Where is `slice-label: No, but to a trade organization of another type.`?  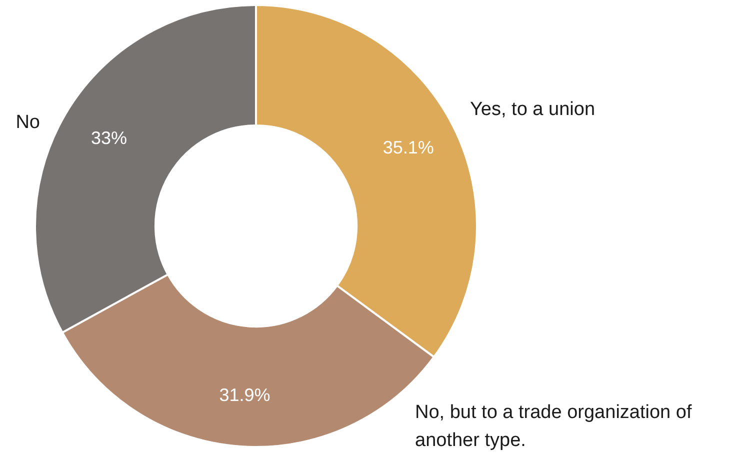
slice-label: No, but to a trade organization of another type. is located at coordinates (553, 426).